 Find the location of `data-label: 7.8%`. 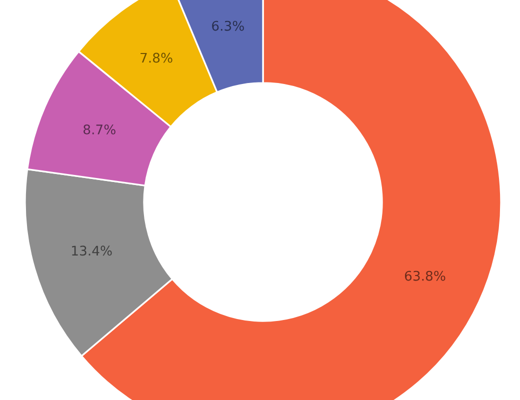

data-label: 7.8% is located at coordinates (156, 57).